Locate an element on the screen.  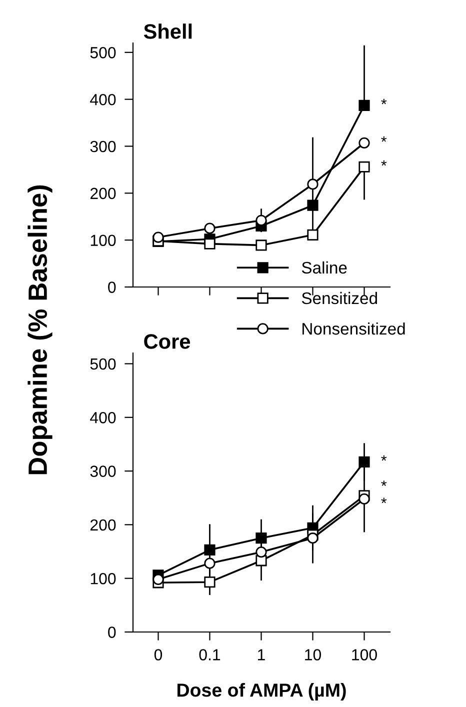
legend-label: Nonsensitized is located at coordinates (353, 328).